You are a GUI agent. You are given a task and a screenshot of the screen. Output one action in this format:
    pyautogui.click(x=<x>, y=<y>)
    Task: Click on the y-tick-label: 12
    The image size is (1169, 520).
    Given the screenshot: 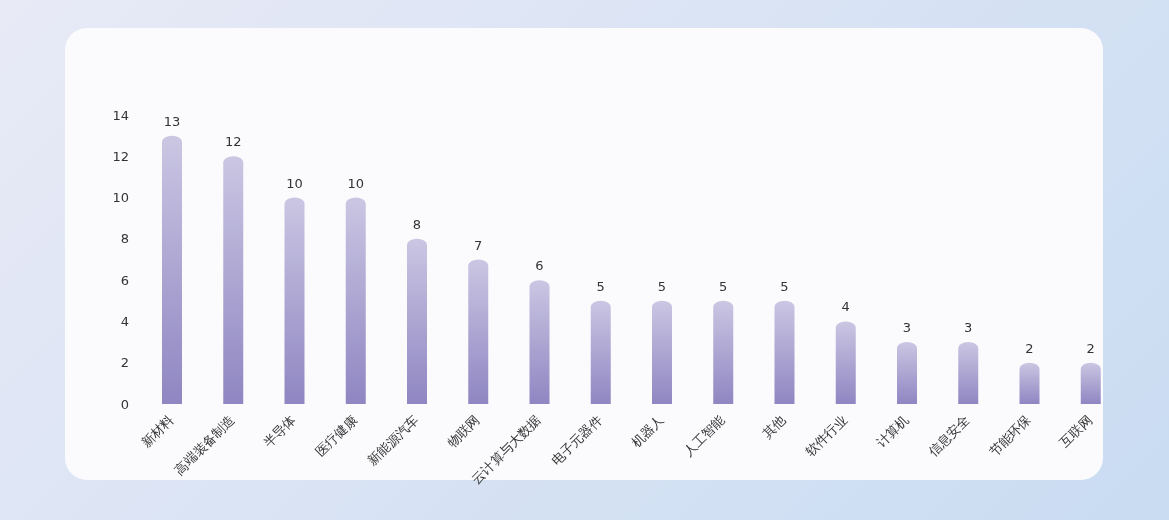 What is the action you would take?
    pyautogui.click(x=120, y=156)
    